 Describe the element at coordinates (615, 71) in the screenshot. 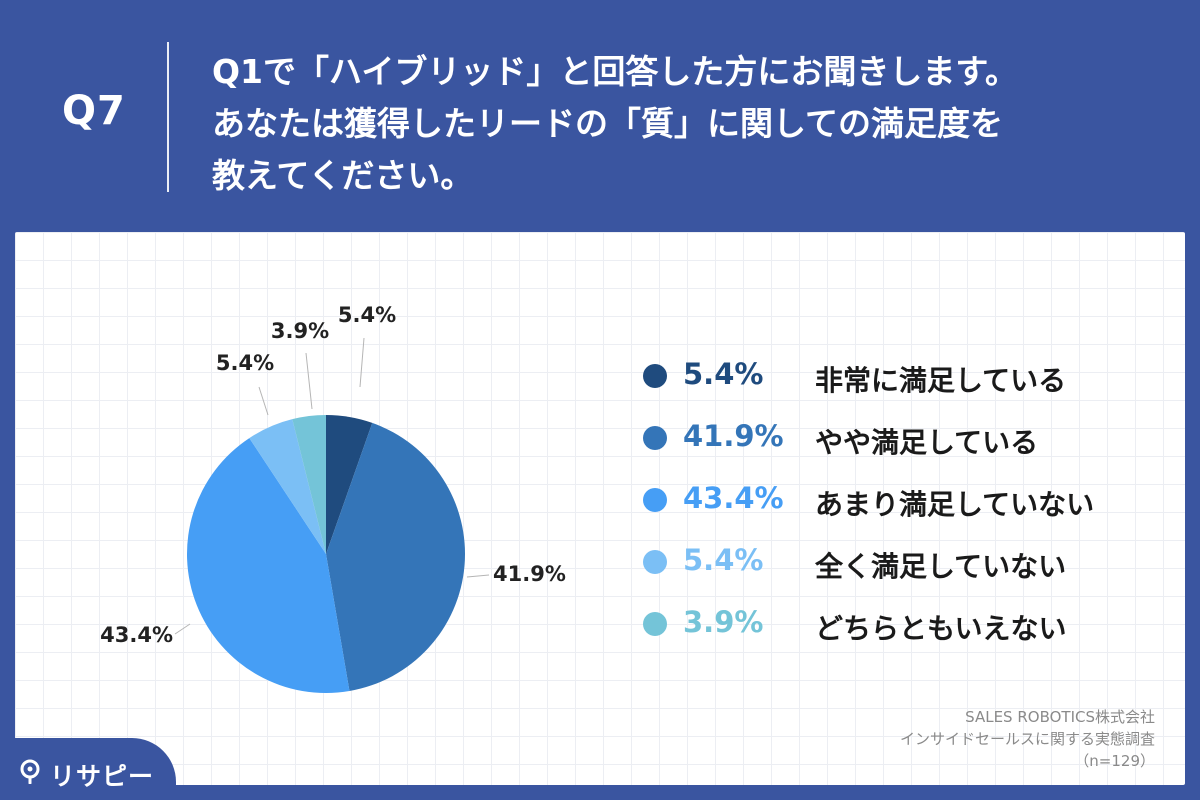

I see `question-line-1: Q1で「ハイブリッド」と回答した方にお聞きします。` at that location.